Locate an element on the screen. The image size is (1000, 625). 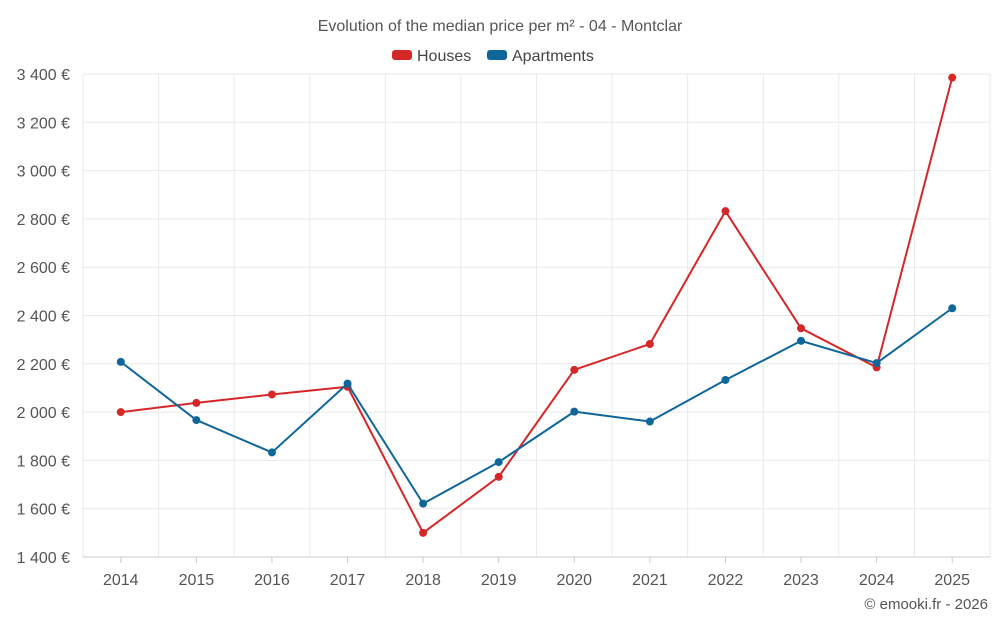
x-tick-label: 2021 is located at coordinates (650, 580).